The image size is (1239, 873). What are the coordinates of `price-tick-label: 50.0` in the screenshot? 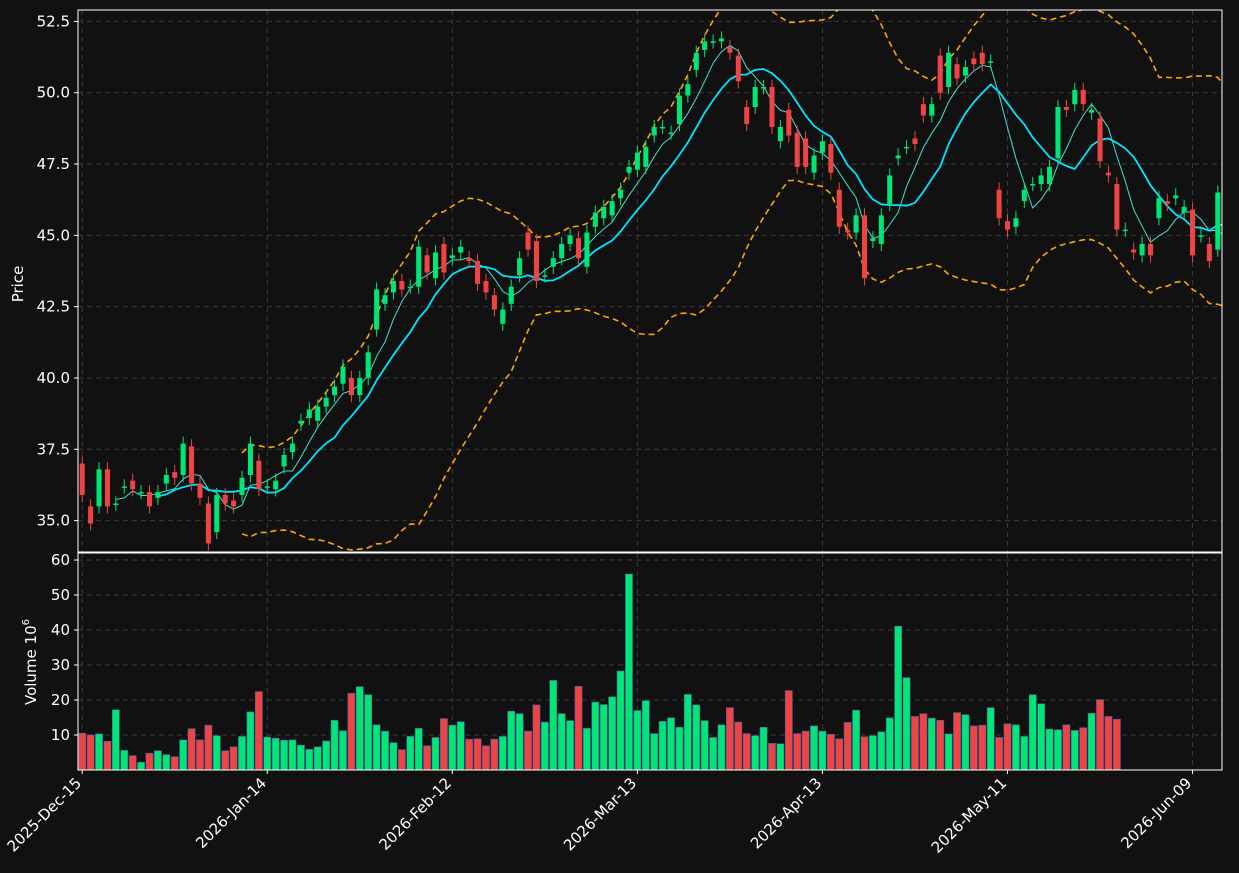 It's located at (53, 93).